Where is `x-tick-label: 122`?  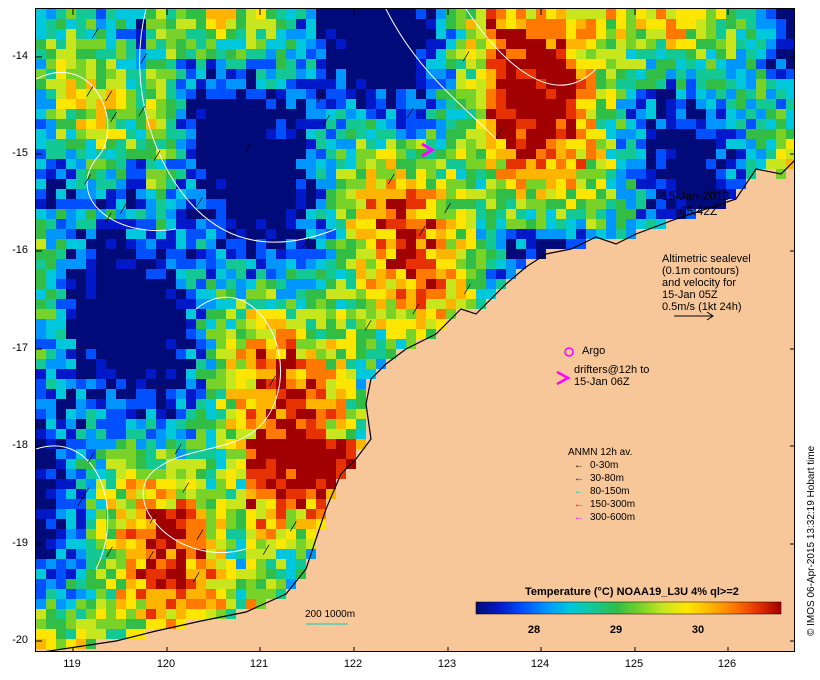
x-tick-label: 122 is located at coordinates (353, 664).